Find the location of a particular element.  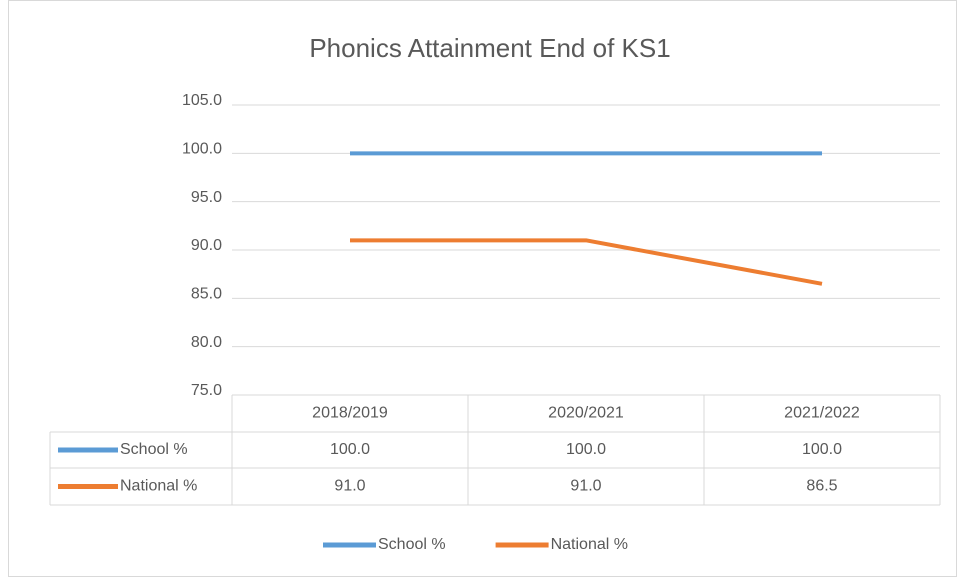

y-tick-label: 85.0 is located at coordinates (206, 294).